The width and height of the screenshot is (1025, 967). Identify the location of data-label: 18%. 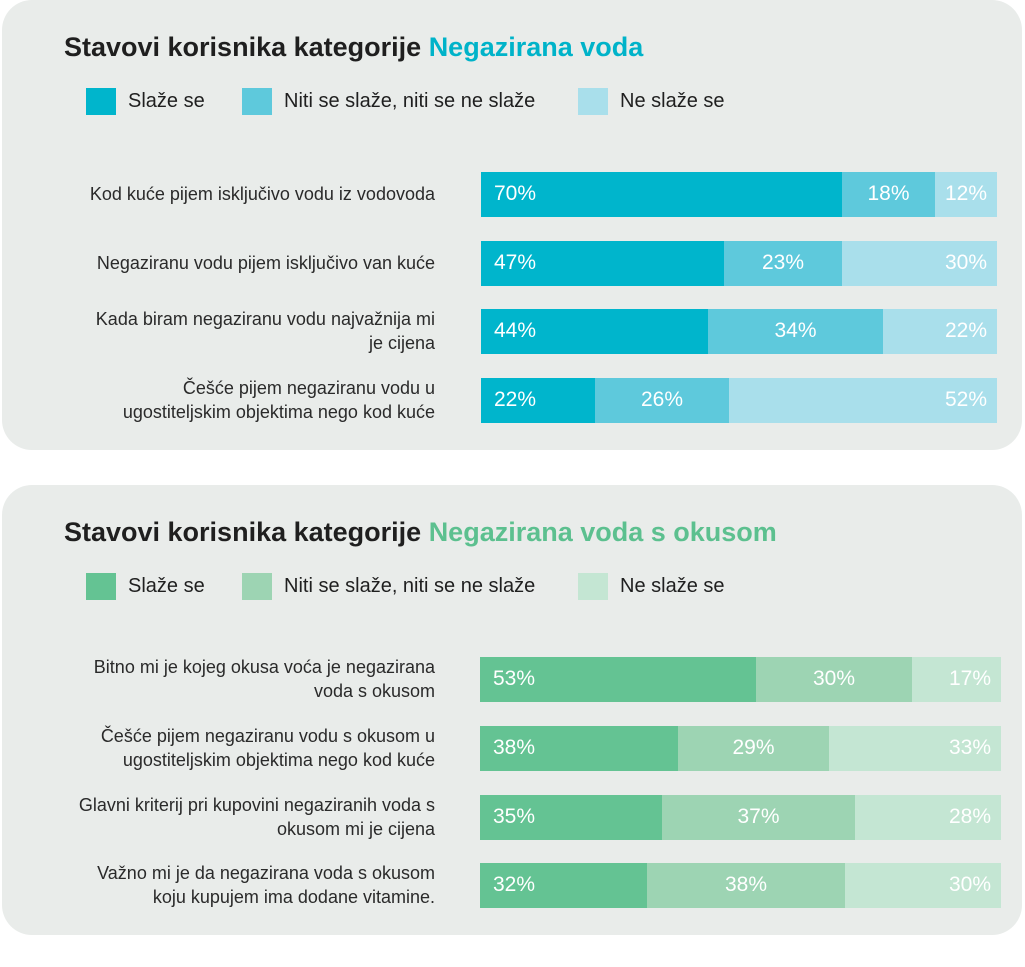
(888, 193).